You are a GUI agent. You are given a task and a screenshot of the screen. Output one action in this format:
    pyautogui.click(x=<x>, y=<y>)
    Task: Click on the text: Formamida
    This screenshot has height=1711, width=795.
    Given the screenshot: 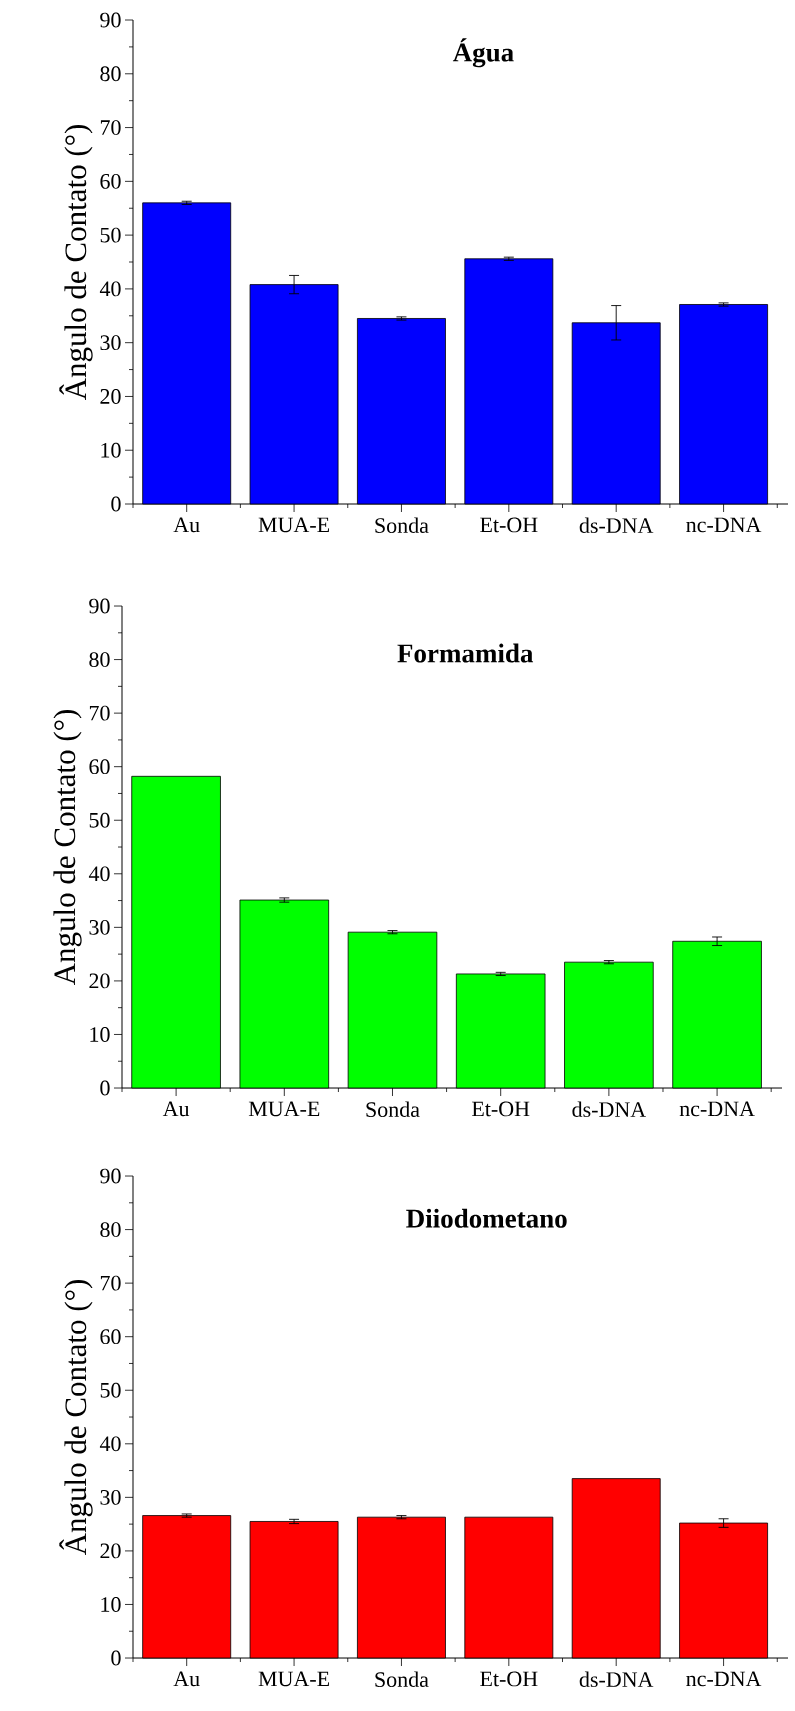 What is the action you would take?
    pyautogui.click(x=465, y=653)
    